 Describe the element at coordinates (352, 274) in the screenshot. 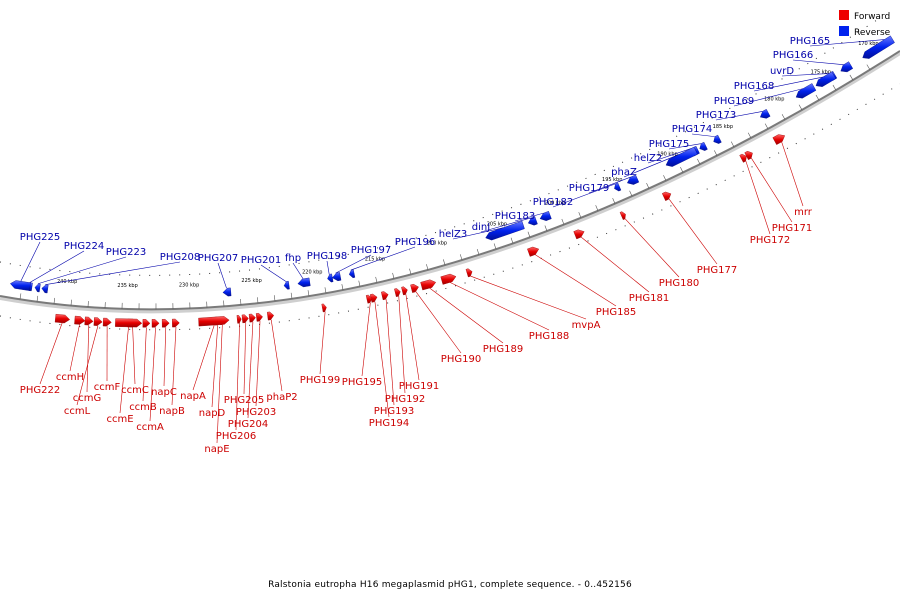

I see `gene-arrow-PHG196` at that location.